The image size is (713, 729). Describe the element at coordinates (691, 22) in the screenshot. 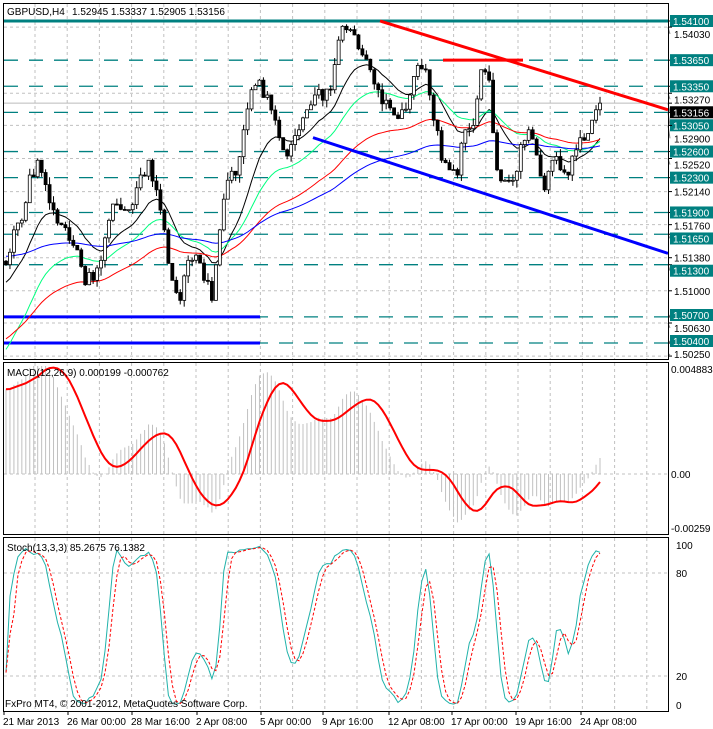

I see `level-price-label: 1.54100` at that location.